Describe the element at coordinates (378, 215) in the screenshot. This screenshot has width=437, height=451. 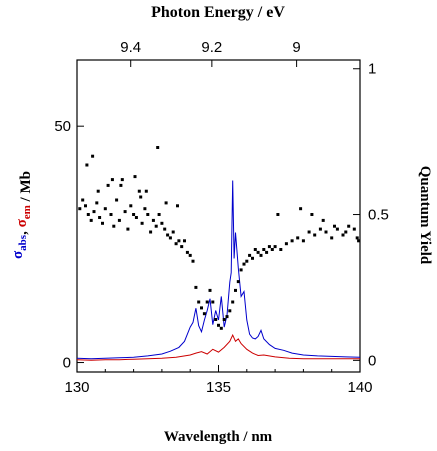
I see `y-right-tick-label: 0.5` at that location.